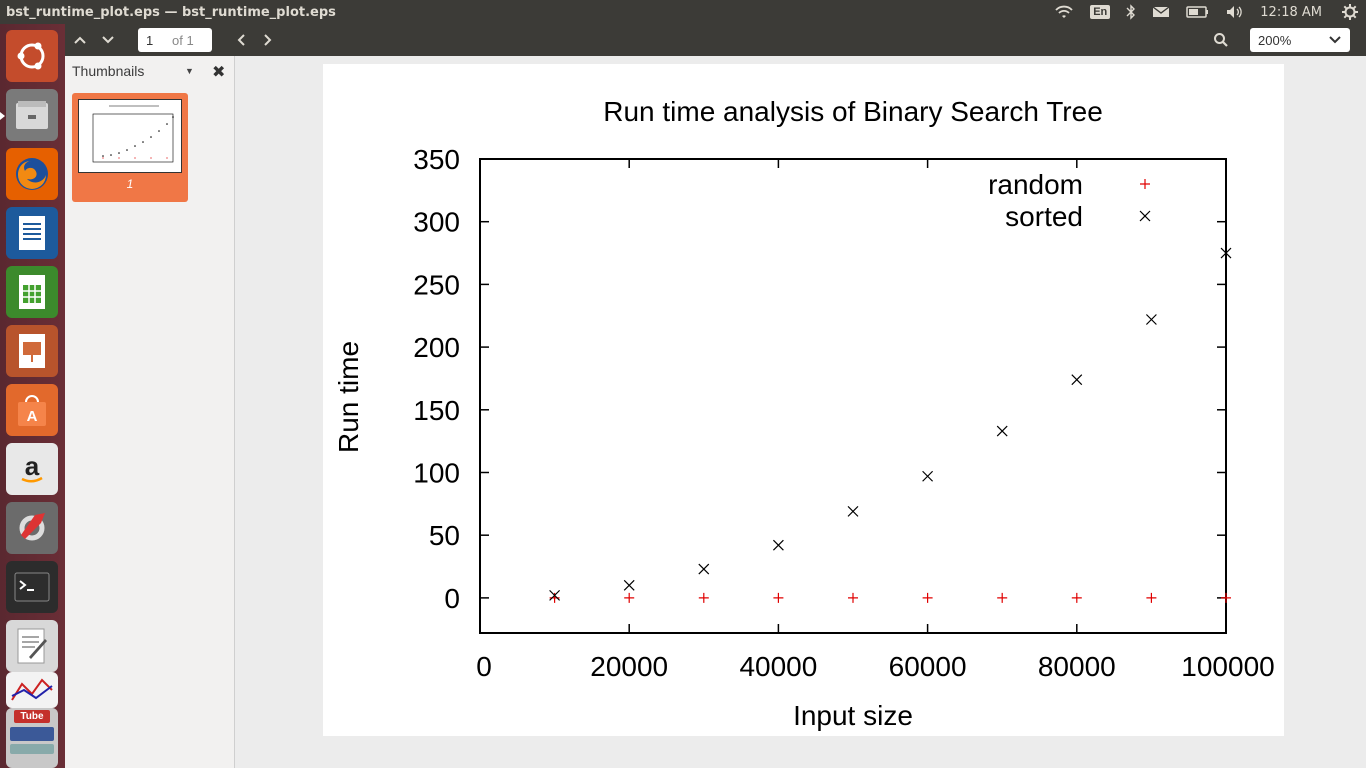 The image size is (1366, 768). I want to click on gear-icon, so click(1350, 12).